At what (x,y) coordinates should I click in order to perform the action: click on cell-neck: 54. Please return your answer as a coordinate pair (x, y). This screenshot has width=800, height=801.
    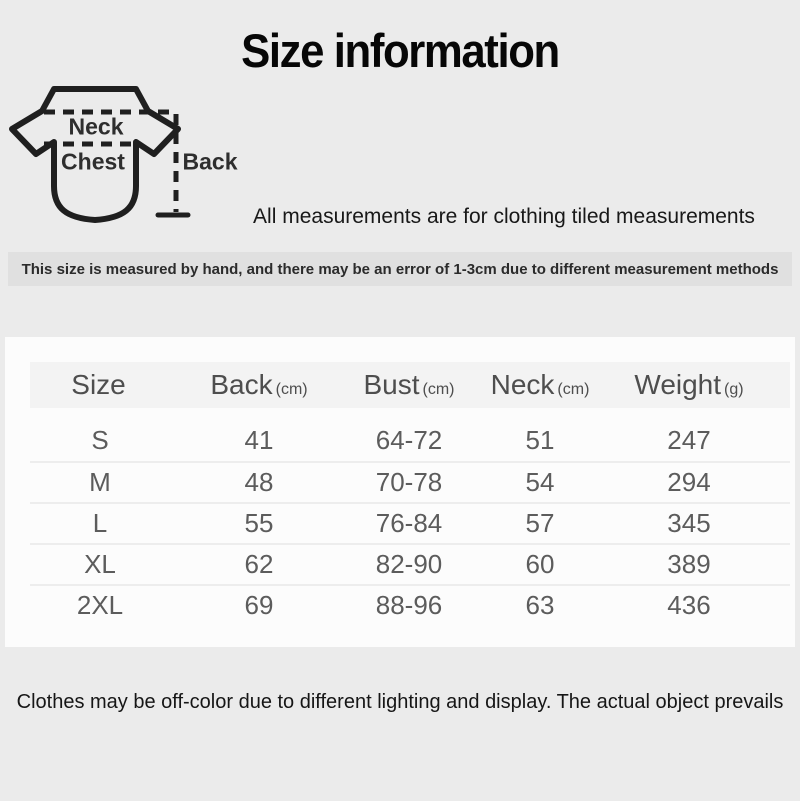
    Looking at the image, I should click on (540, 482).